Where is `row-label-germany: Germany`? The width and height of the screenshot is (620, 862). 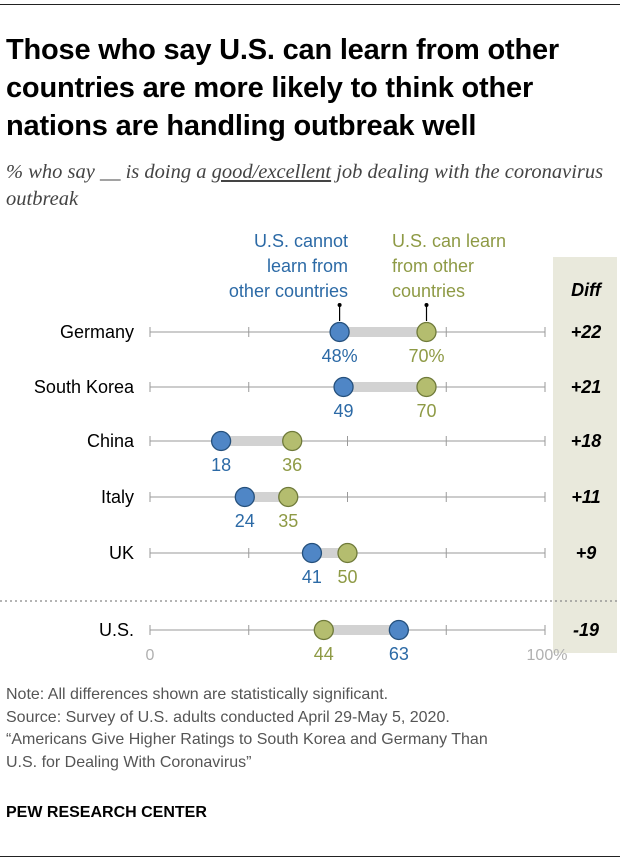 row-label-germany: Germany is located at coordinates (97, 332).